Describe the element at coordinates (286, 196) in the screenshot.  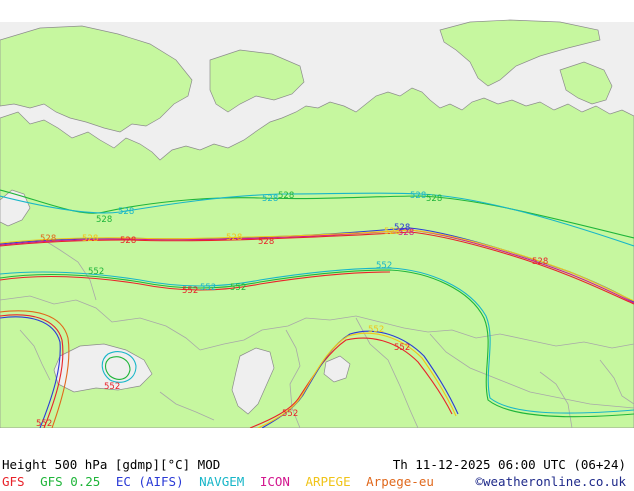
I see `label-528-gfs025-2: 528` at that location.